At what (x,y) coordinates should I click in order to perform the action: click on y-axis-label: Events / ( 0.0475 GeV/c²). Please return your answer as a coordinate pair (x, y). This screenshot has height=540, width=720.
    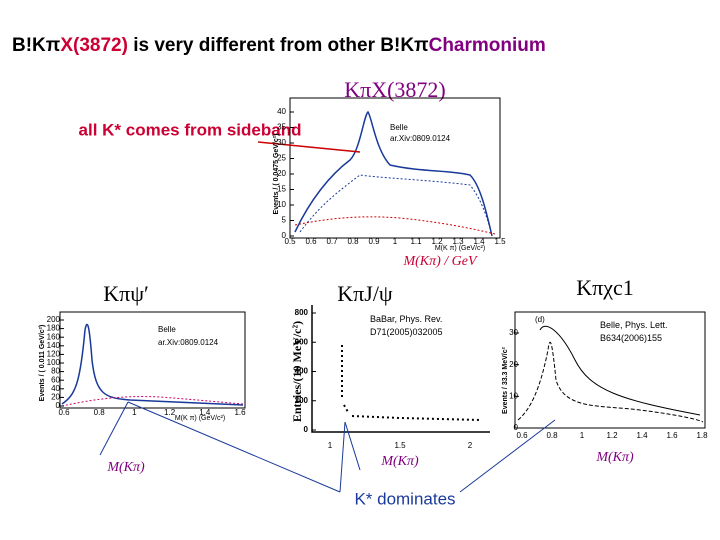
    Looking at the image, I should click on (276, 174).